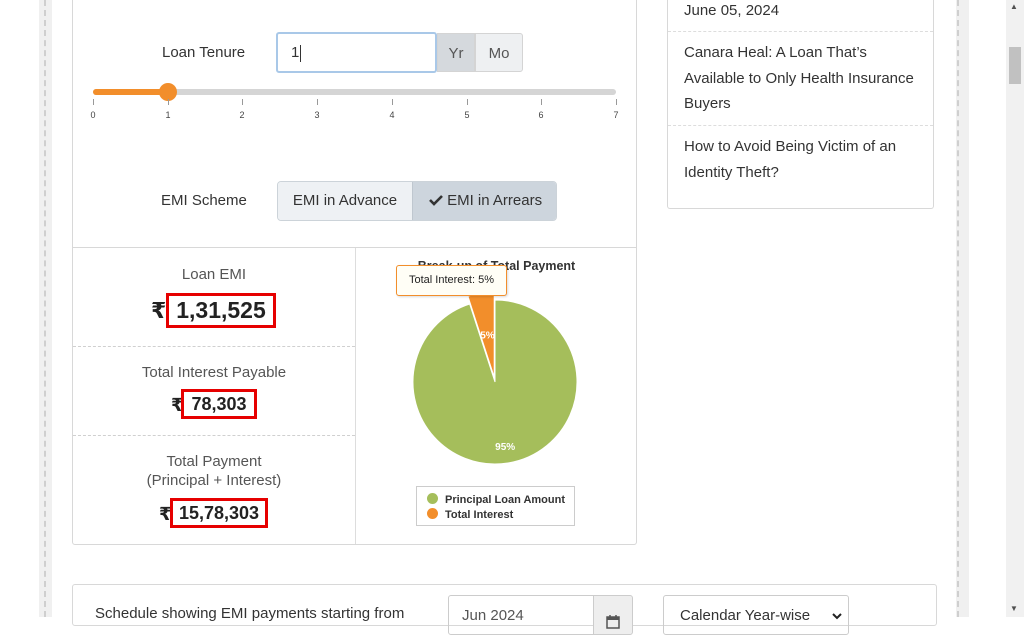  What do you see at coordinates (317, 115) in the screenshot?
I see `slider-tick-label: 3` at bounding box center [317, 115].